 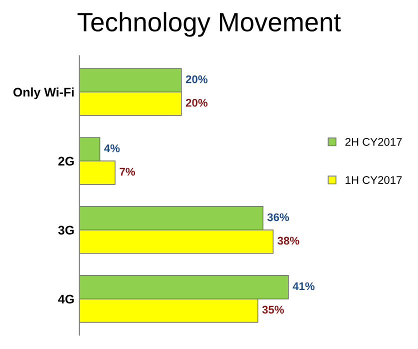 What do you see at coordinates (373, 142) in the screenshot?
I see `legend-label: 2H CY2017` at bounding box center [373, 142].